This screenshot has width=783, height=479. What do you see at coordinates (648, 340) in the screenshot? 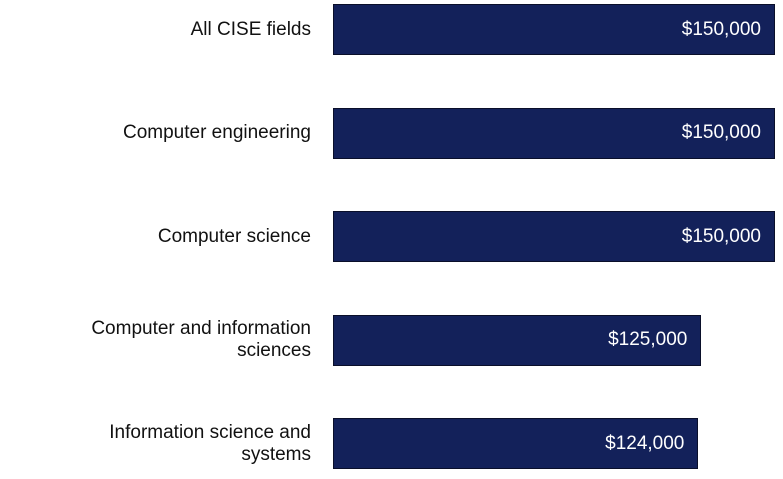
I see `value-label: $125,000` at bounding box center [648, 340].